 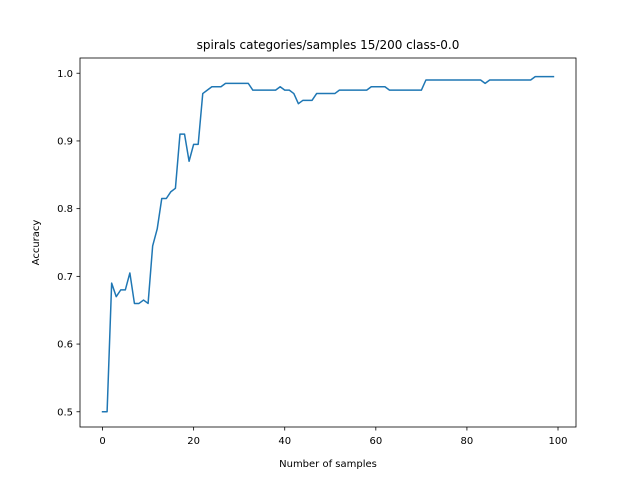 I want to click on x-axis-ticks: 0 20 40 60 80 100, so click(x=333, y=437).